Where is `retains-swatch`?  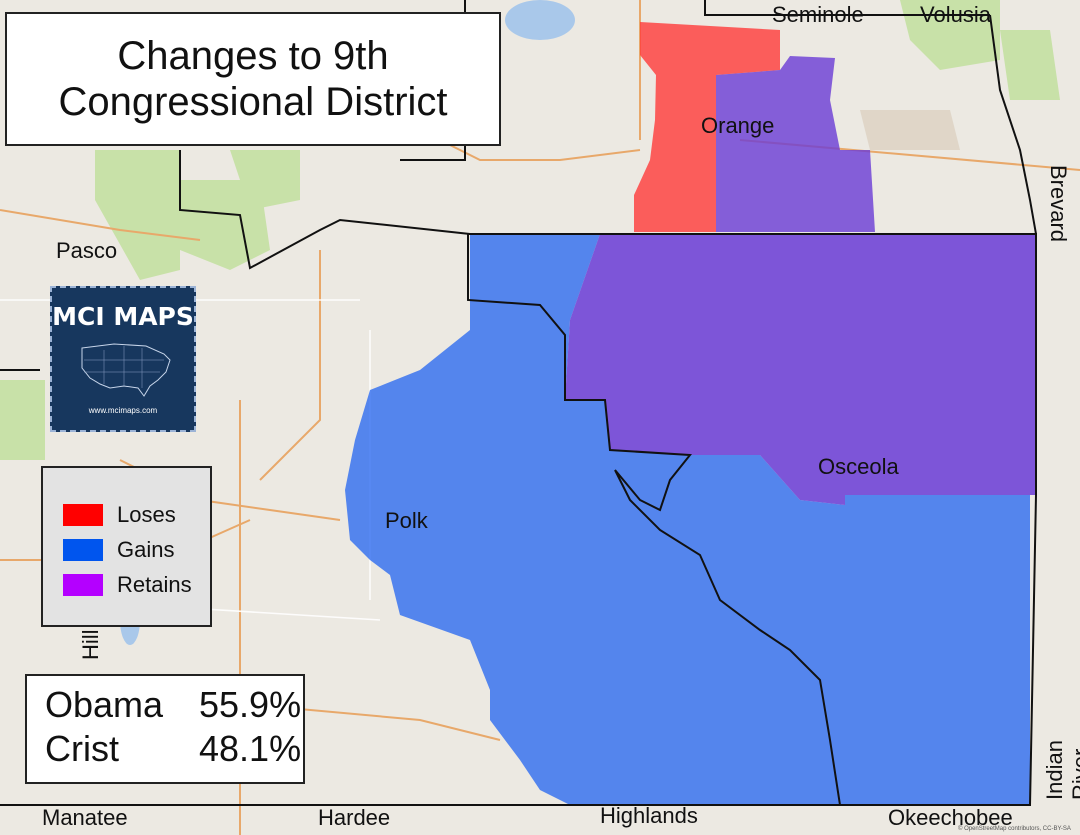
retains-swatch is located at coordinates (83, 585).